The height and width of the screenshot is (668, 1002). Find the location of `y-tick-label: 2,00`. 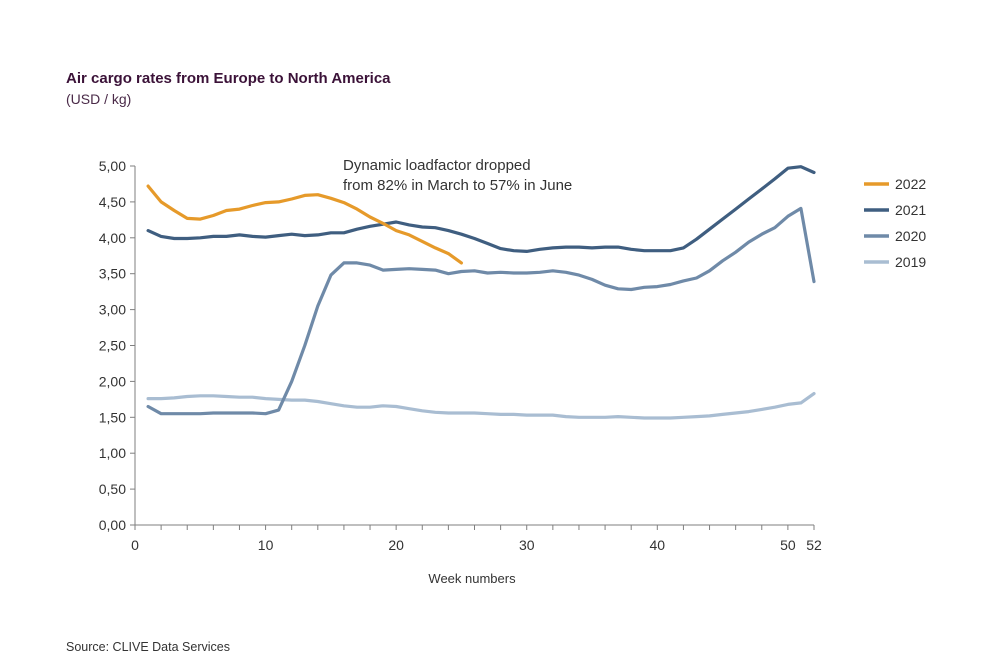

y-tick-label: 2,00 is located at coordinates (112, 381).